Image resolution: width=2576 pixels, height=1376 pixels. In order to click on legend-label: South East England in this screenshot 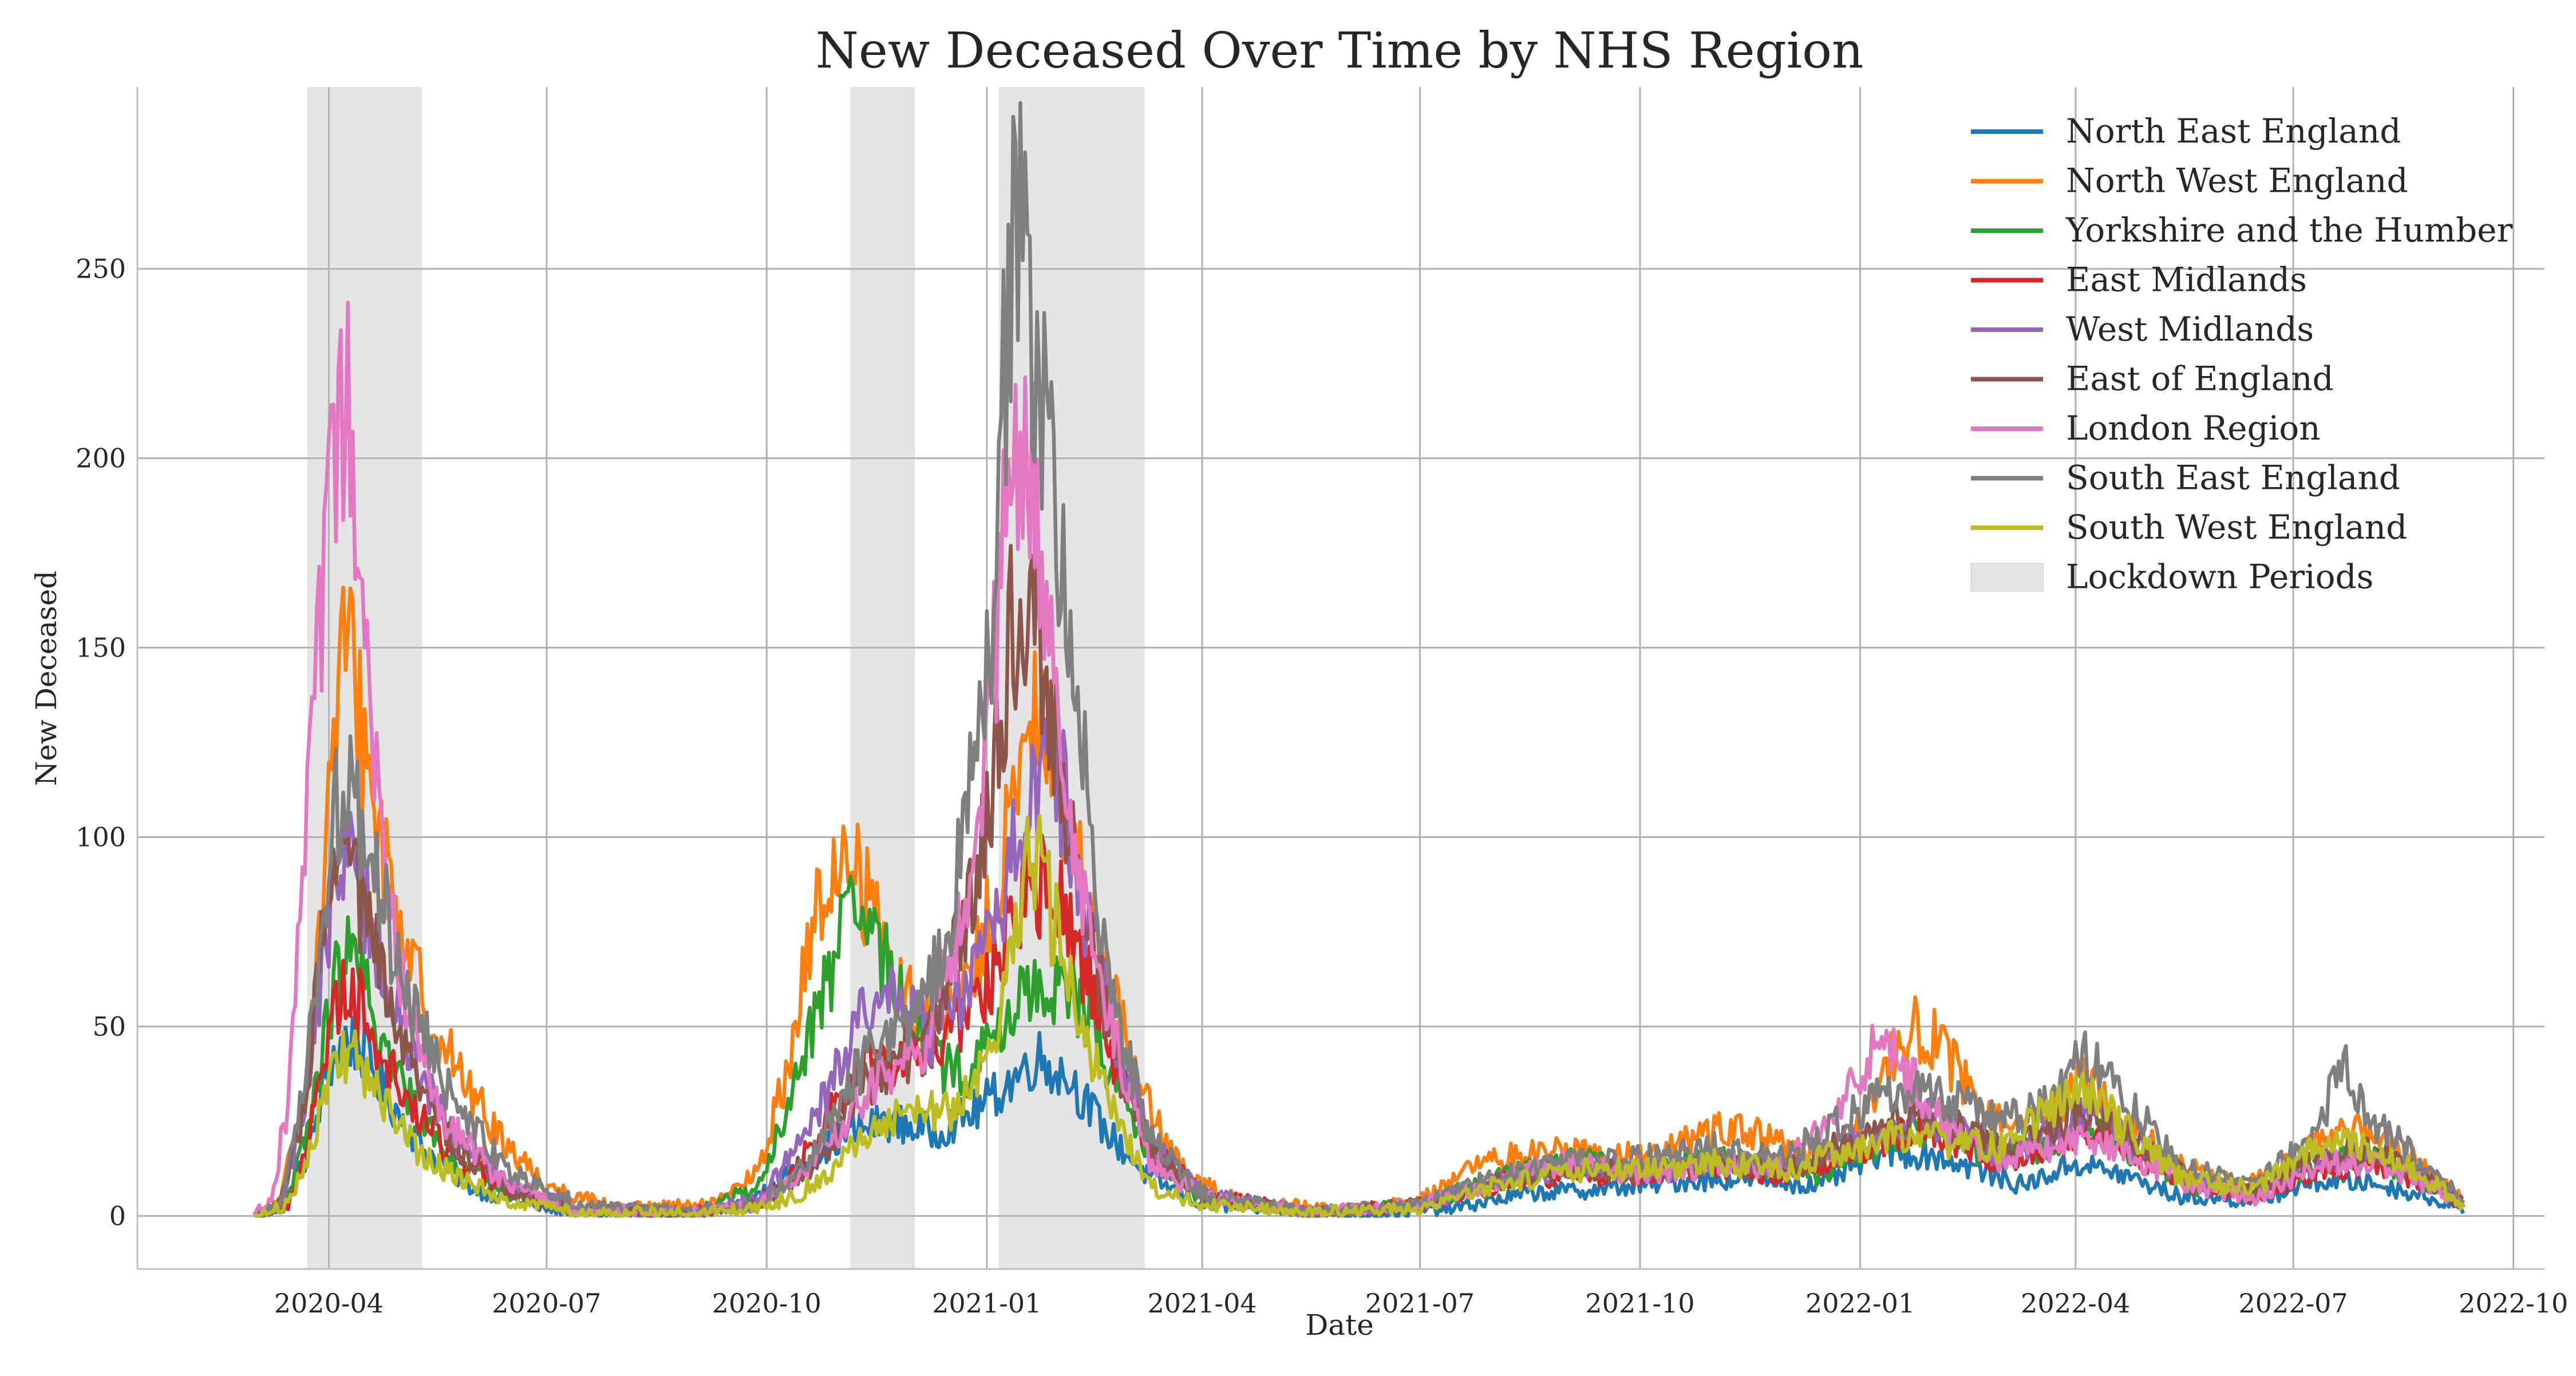, I will do `click(2233, 477)`.